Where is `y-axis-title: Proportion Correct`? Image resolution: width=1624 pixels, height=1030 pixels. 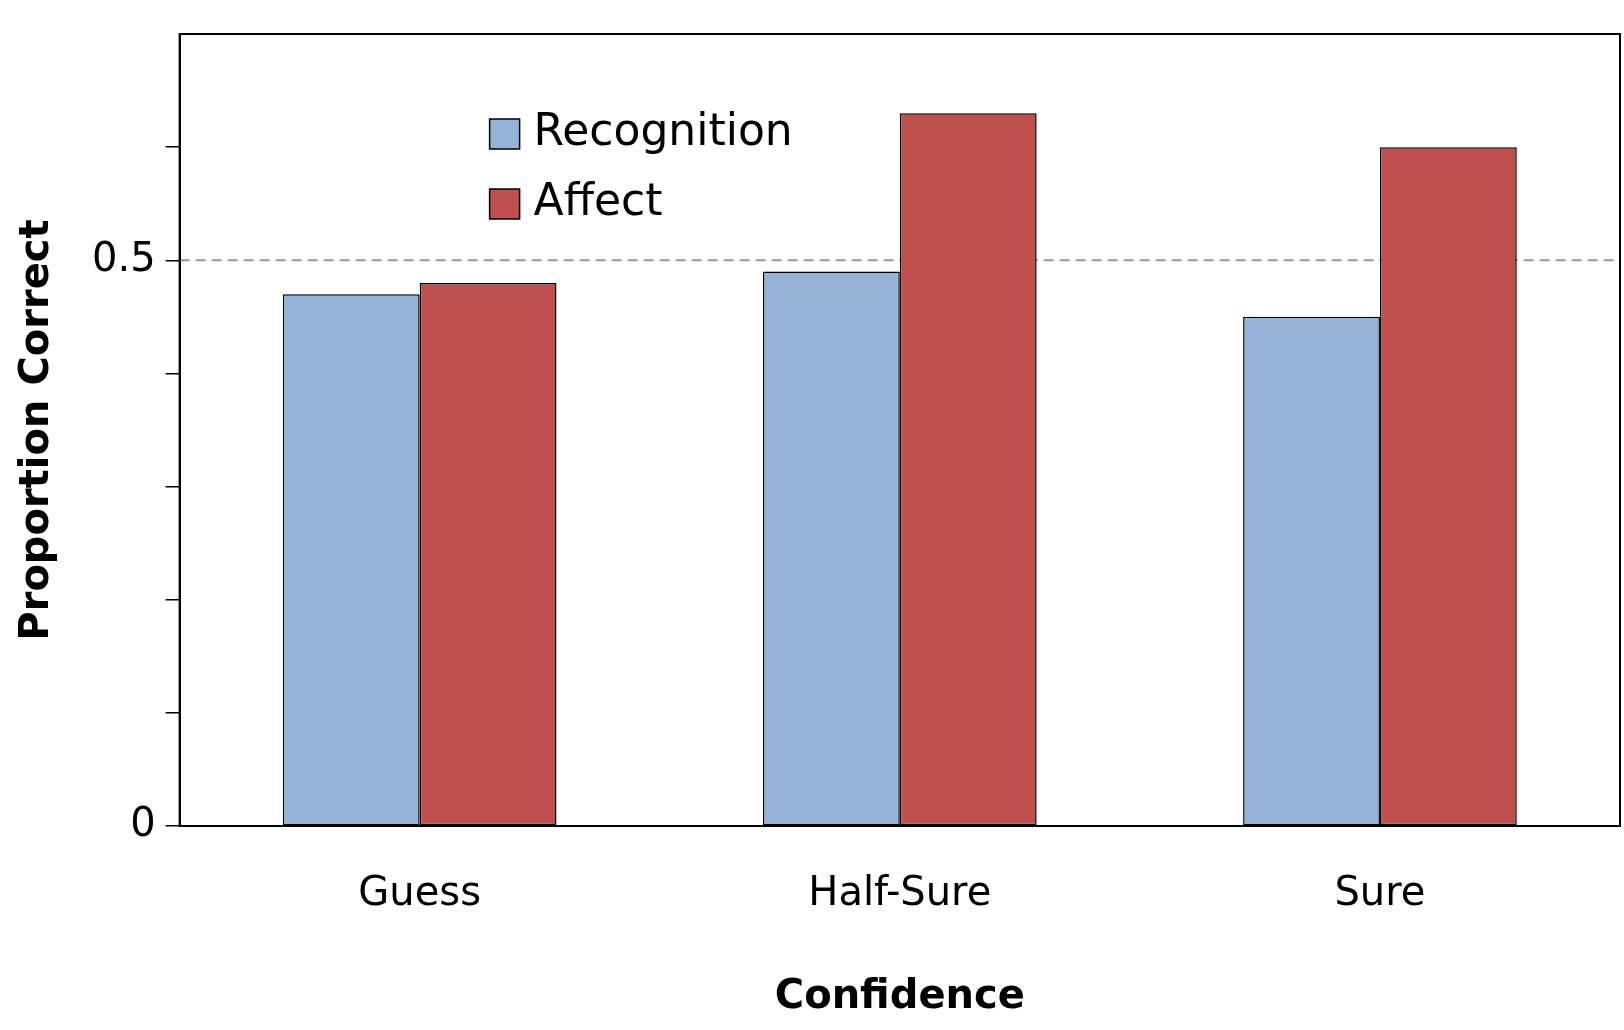 y-axis-title: Proportion Correct is located at coordinates (34, 430).